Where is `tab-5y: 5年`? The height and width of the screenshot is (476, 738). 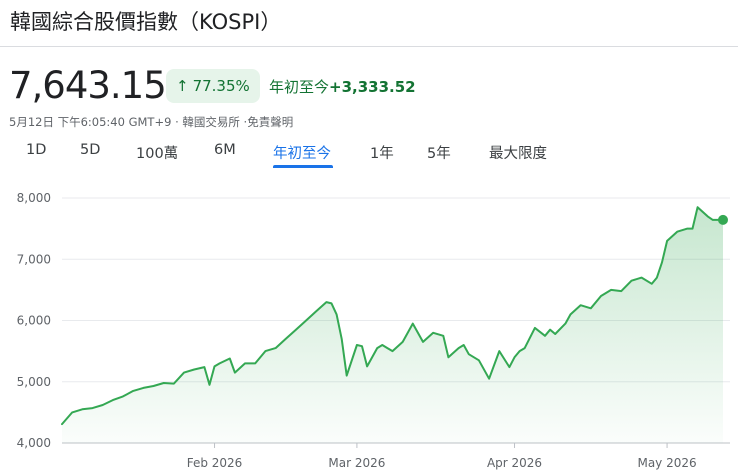
tab-5y: 5年 is located at coordinates (439, 154).